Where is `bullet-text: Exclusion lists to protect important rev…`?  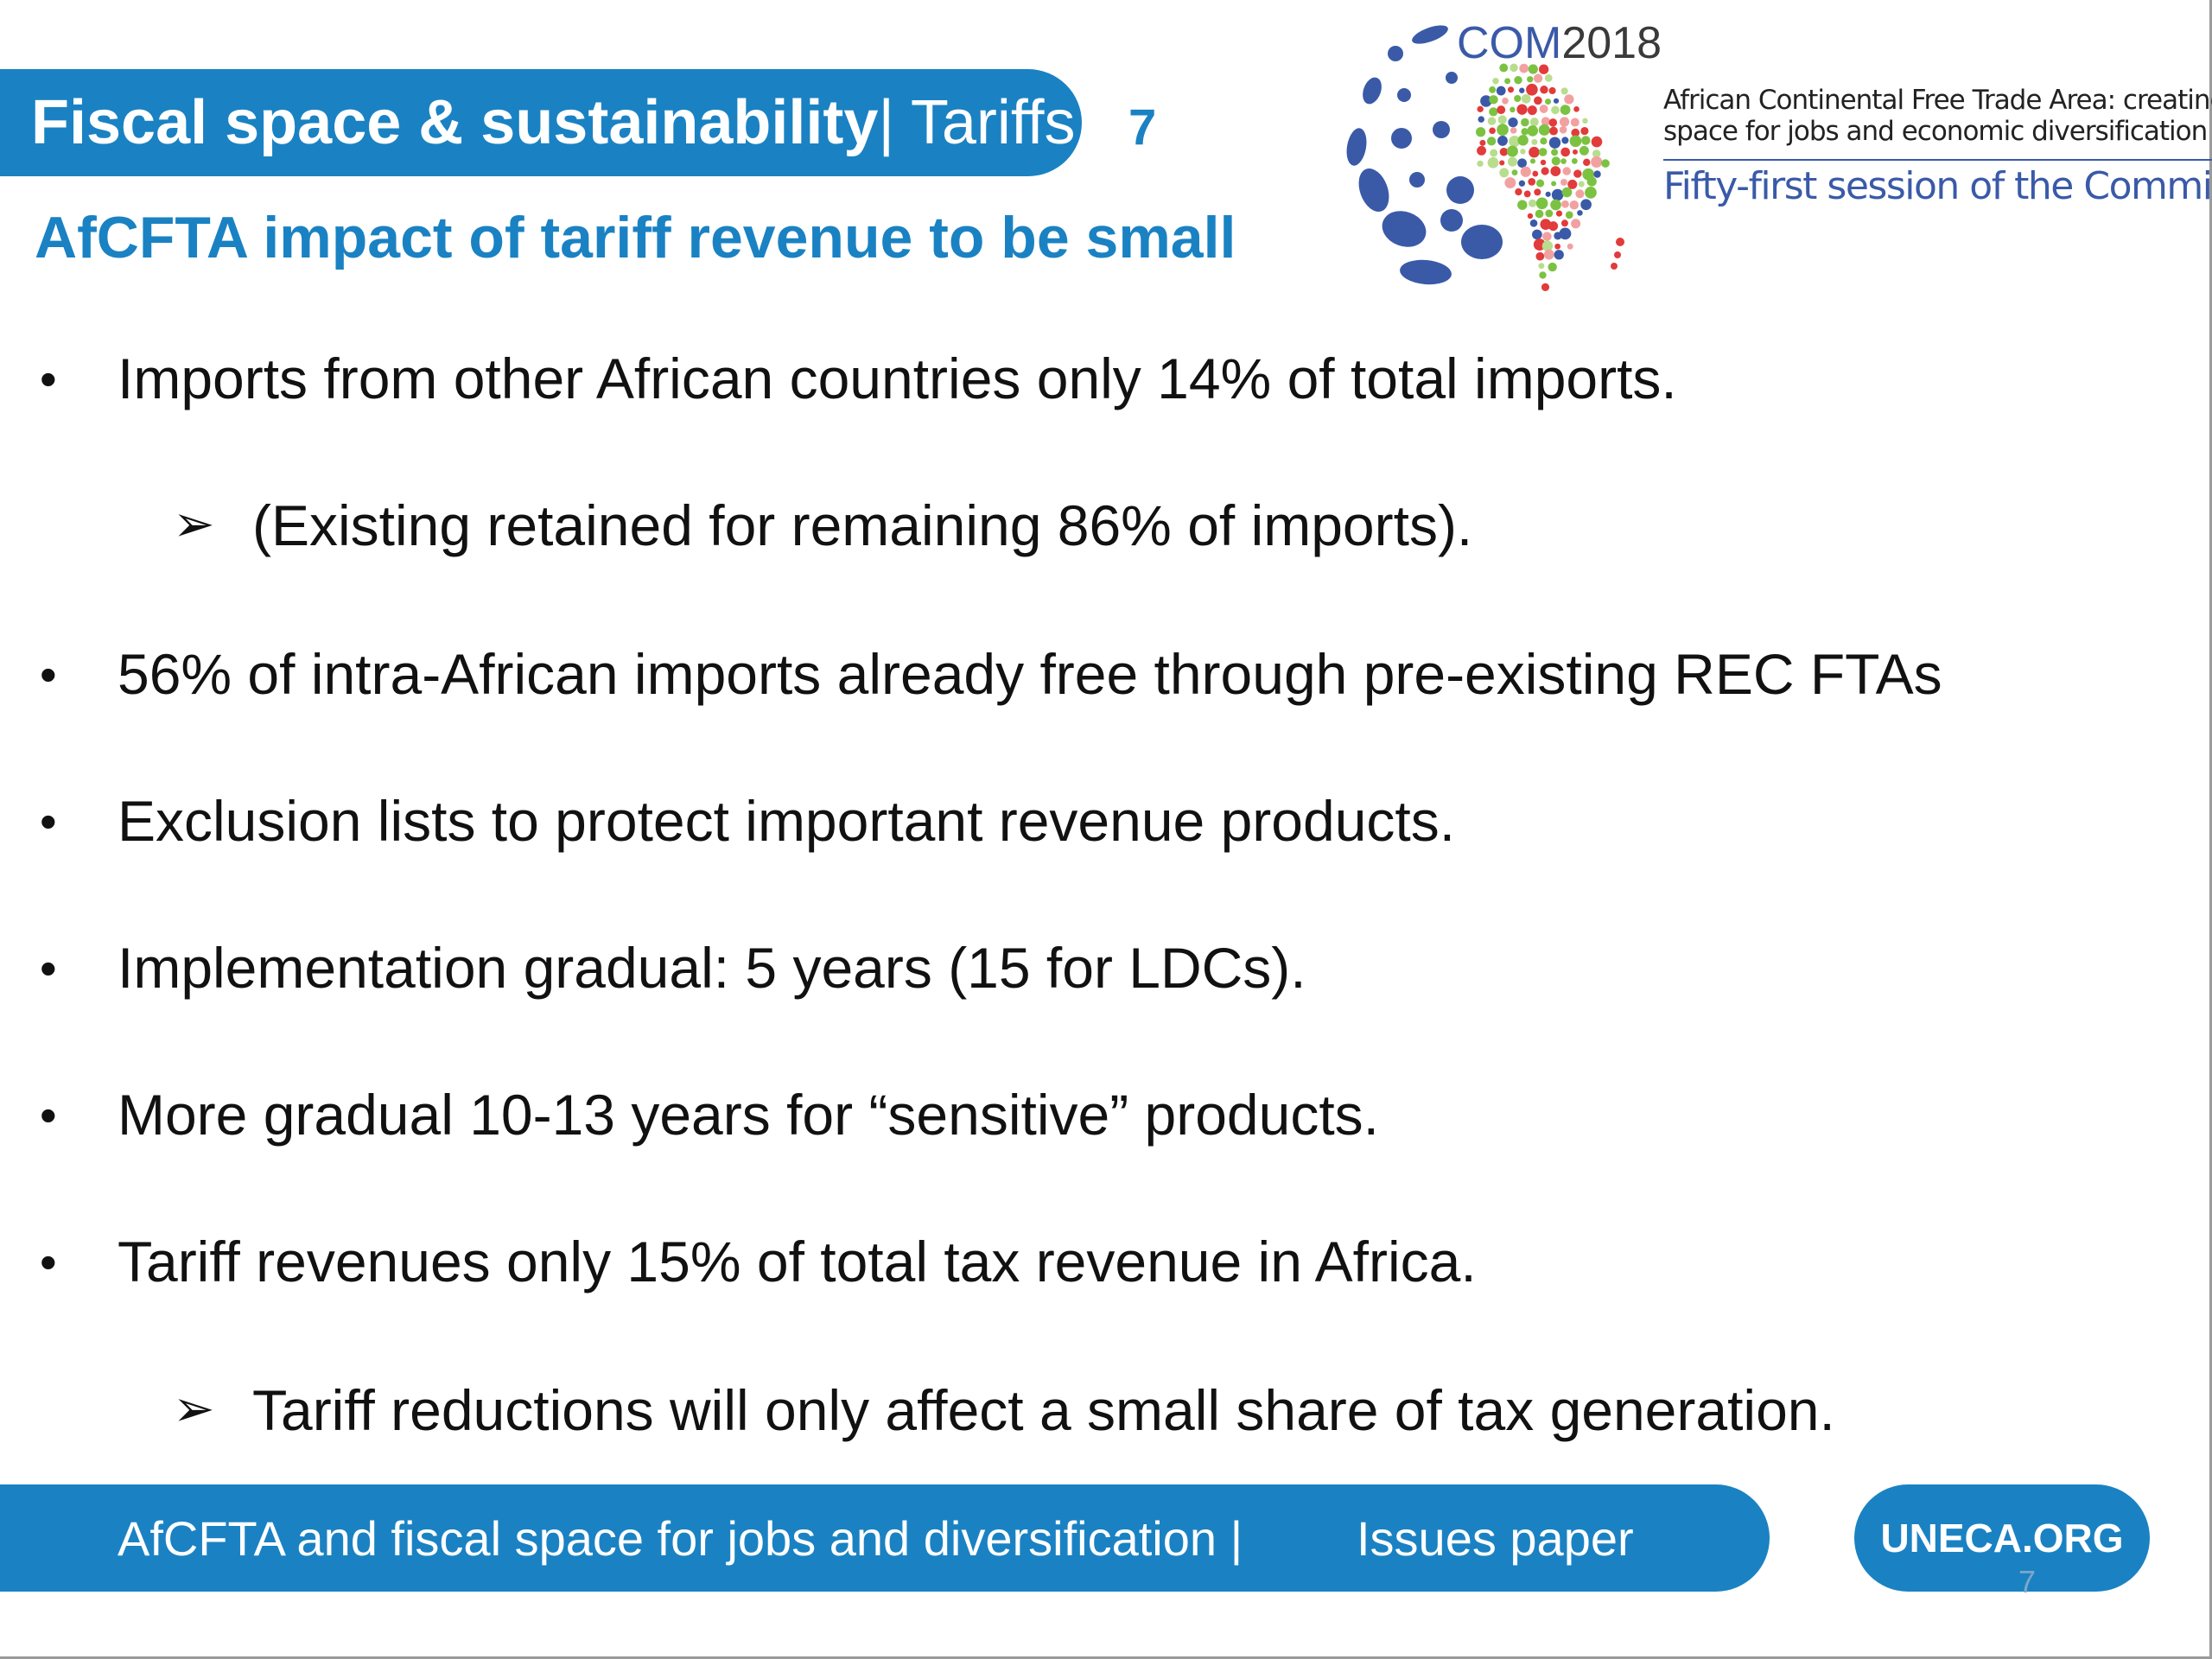 bullet-text: Exclusion lists to protect important rev… is located at coordinates (787, 821).